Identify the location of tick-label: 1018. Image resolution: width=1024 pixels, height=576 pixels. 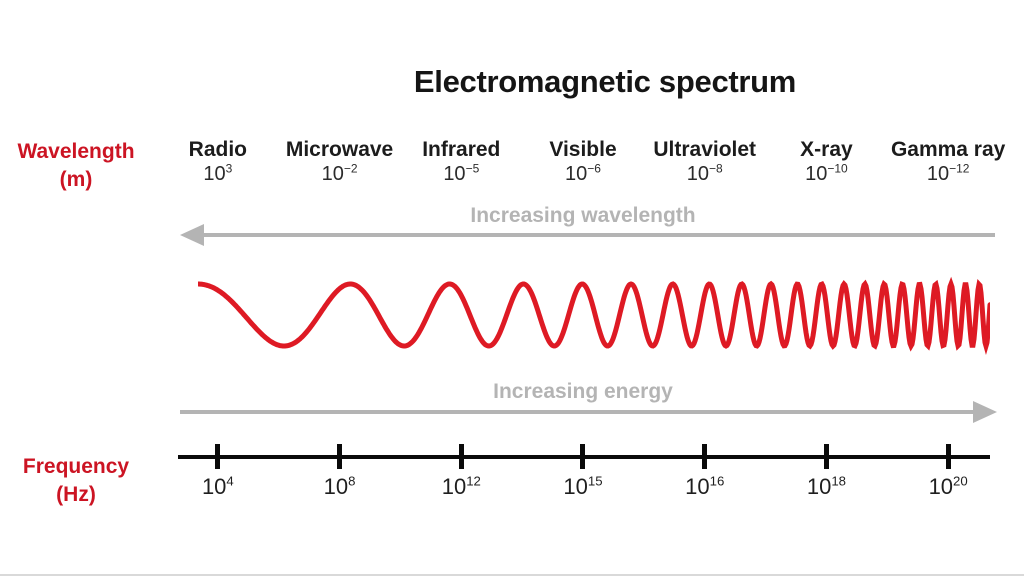
(827, 487).